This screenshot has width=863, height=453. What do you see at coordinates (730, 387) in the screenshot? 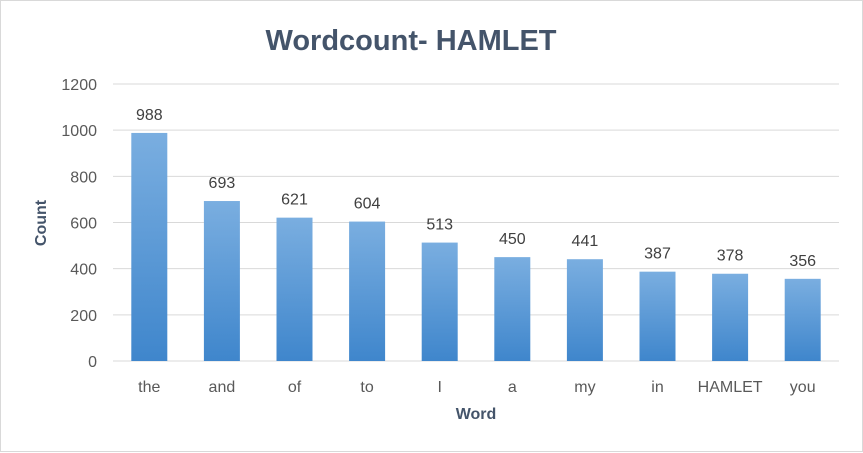
I see `x-tick-label: HAMLET` at bounding box center [730, 387].